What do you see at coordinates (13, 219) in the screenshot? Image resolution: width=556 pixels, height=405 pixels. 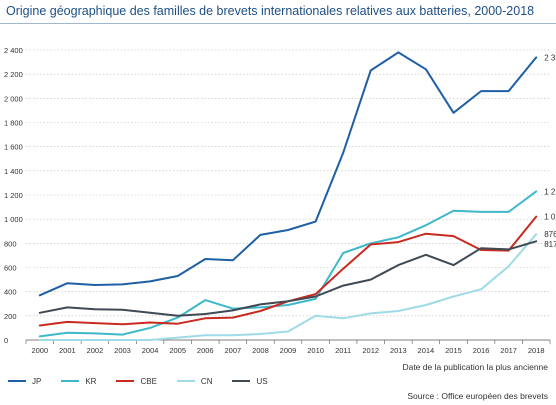 I see `y-tick-label: 1 000` at bounding box center [13, 219].